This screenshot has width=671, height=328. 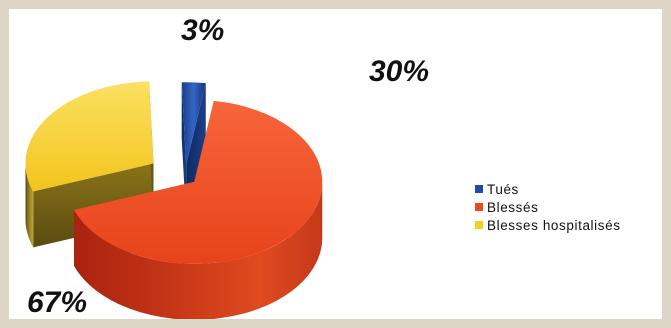 I want to click on slice-label-3: 30%, so click(x=399, y=71).